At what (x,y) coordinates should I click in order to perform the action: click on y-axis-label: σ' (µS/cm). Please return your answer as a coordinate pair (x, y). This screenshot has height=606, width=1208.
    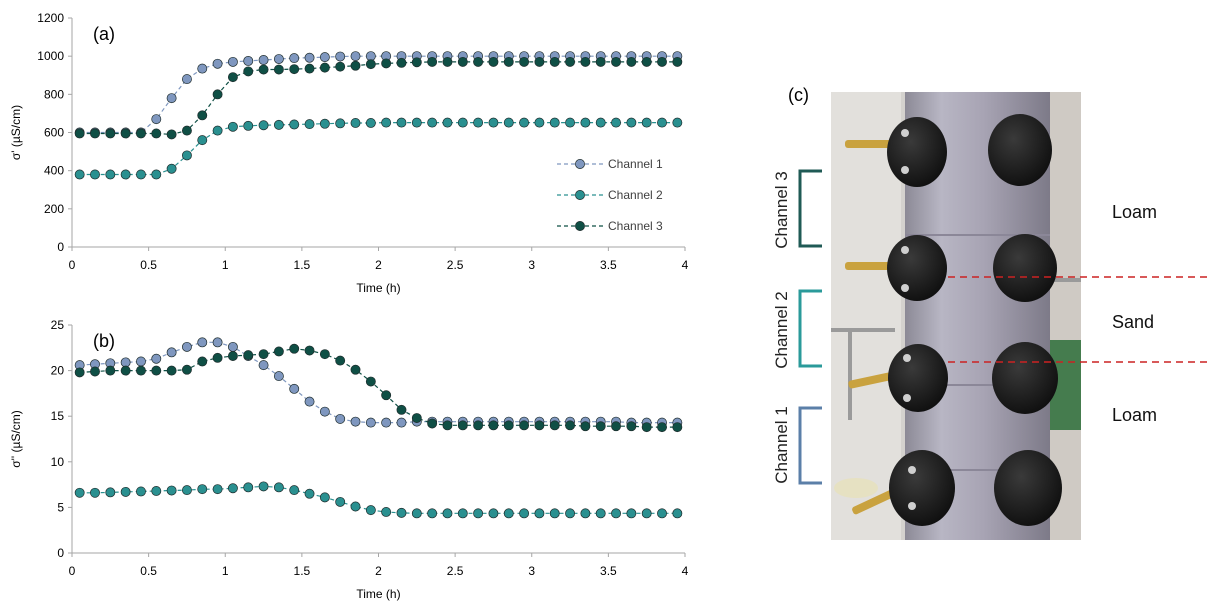
    Looking at the image, I should click on (16, 132).